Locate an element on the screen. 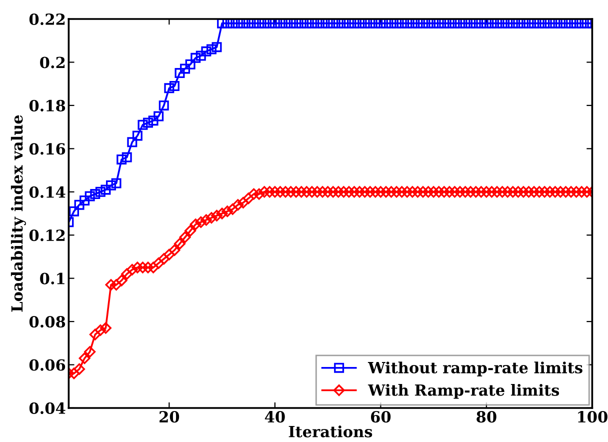 The width and height of the screenshot is (608, 442). x-tick-label: 20 is located at coordinates (170, 417).